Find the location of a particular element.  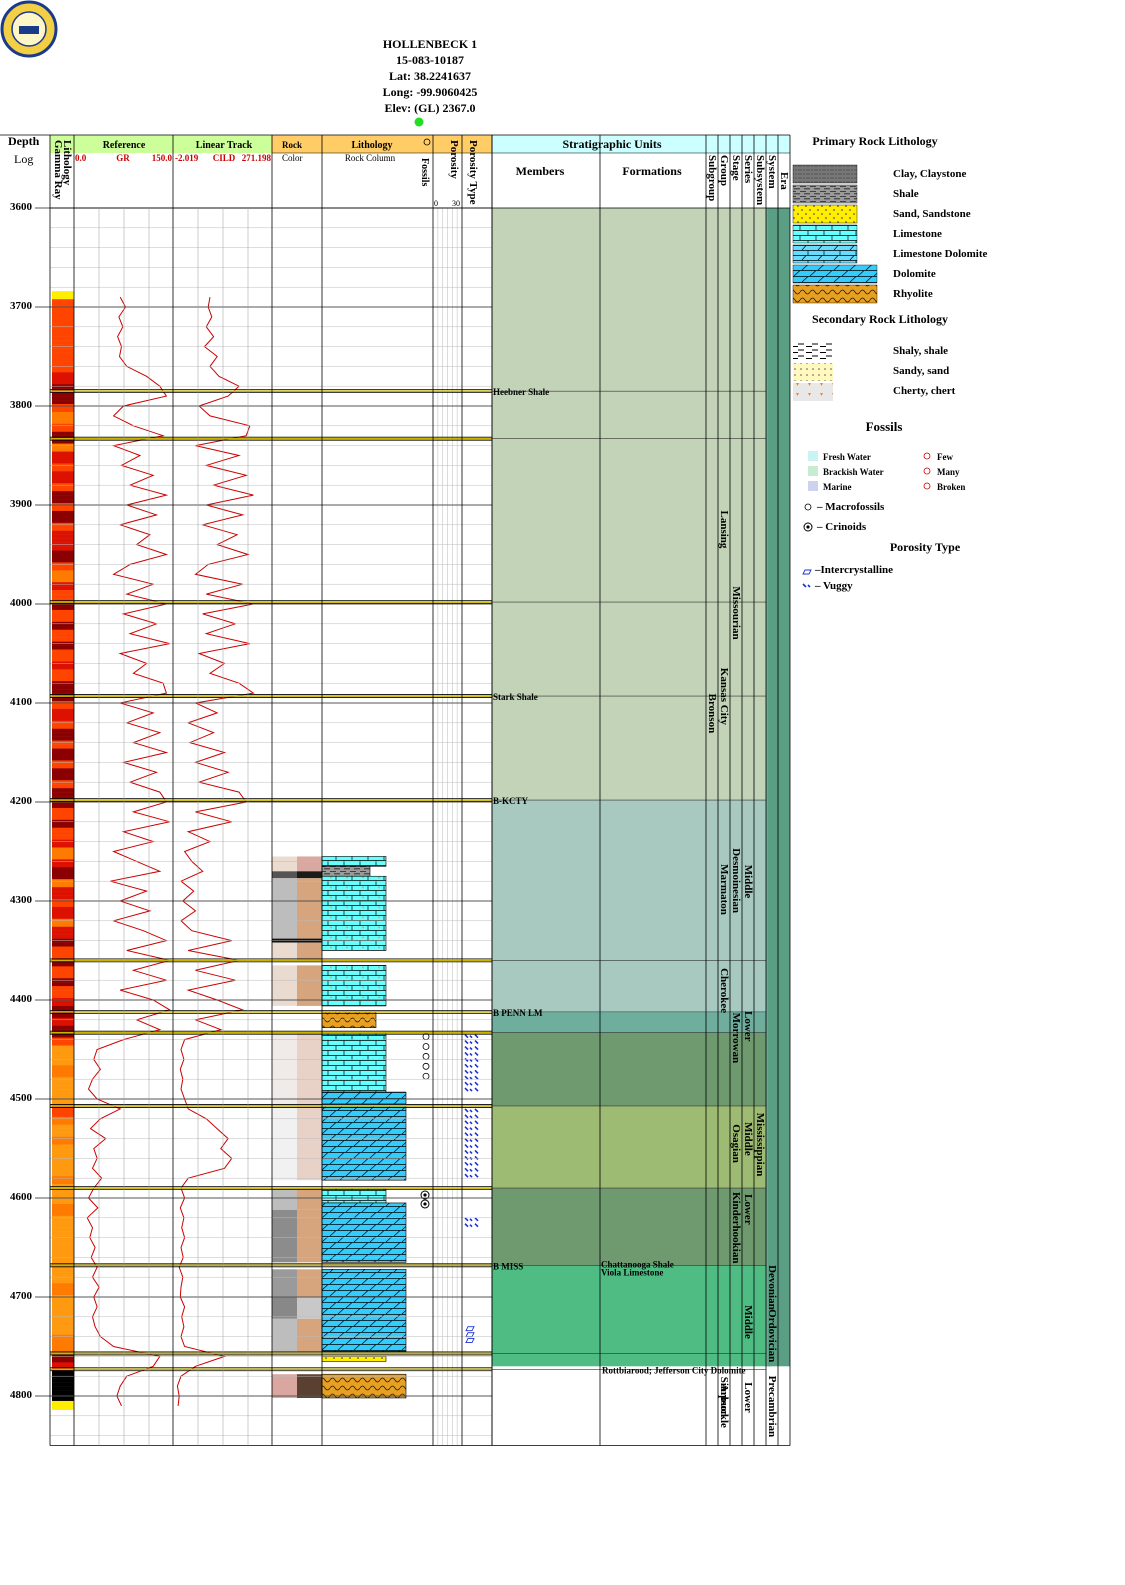

depth-tick-label: 4400 is located at coordinates (21, 999).